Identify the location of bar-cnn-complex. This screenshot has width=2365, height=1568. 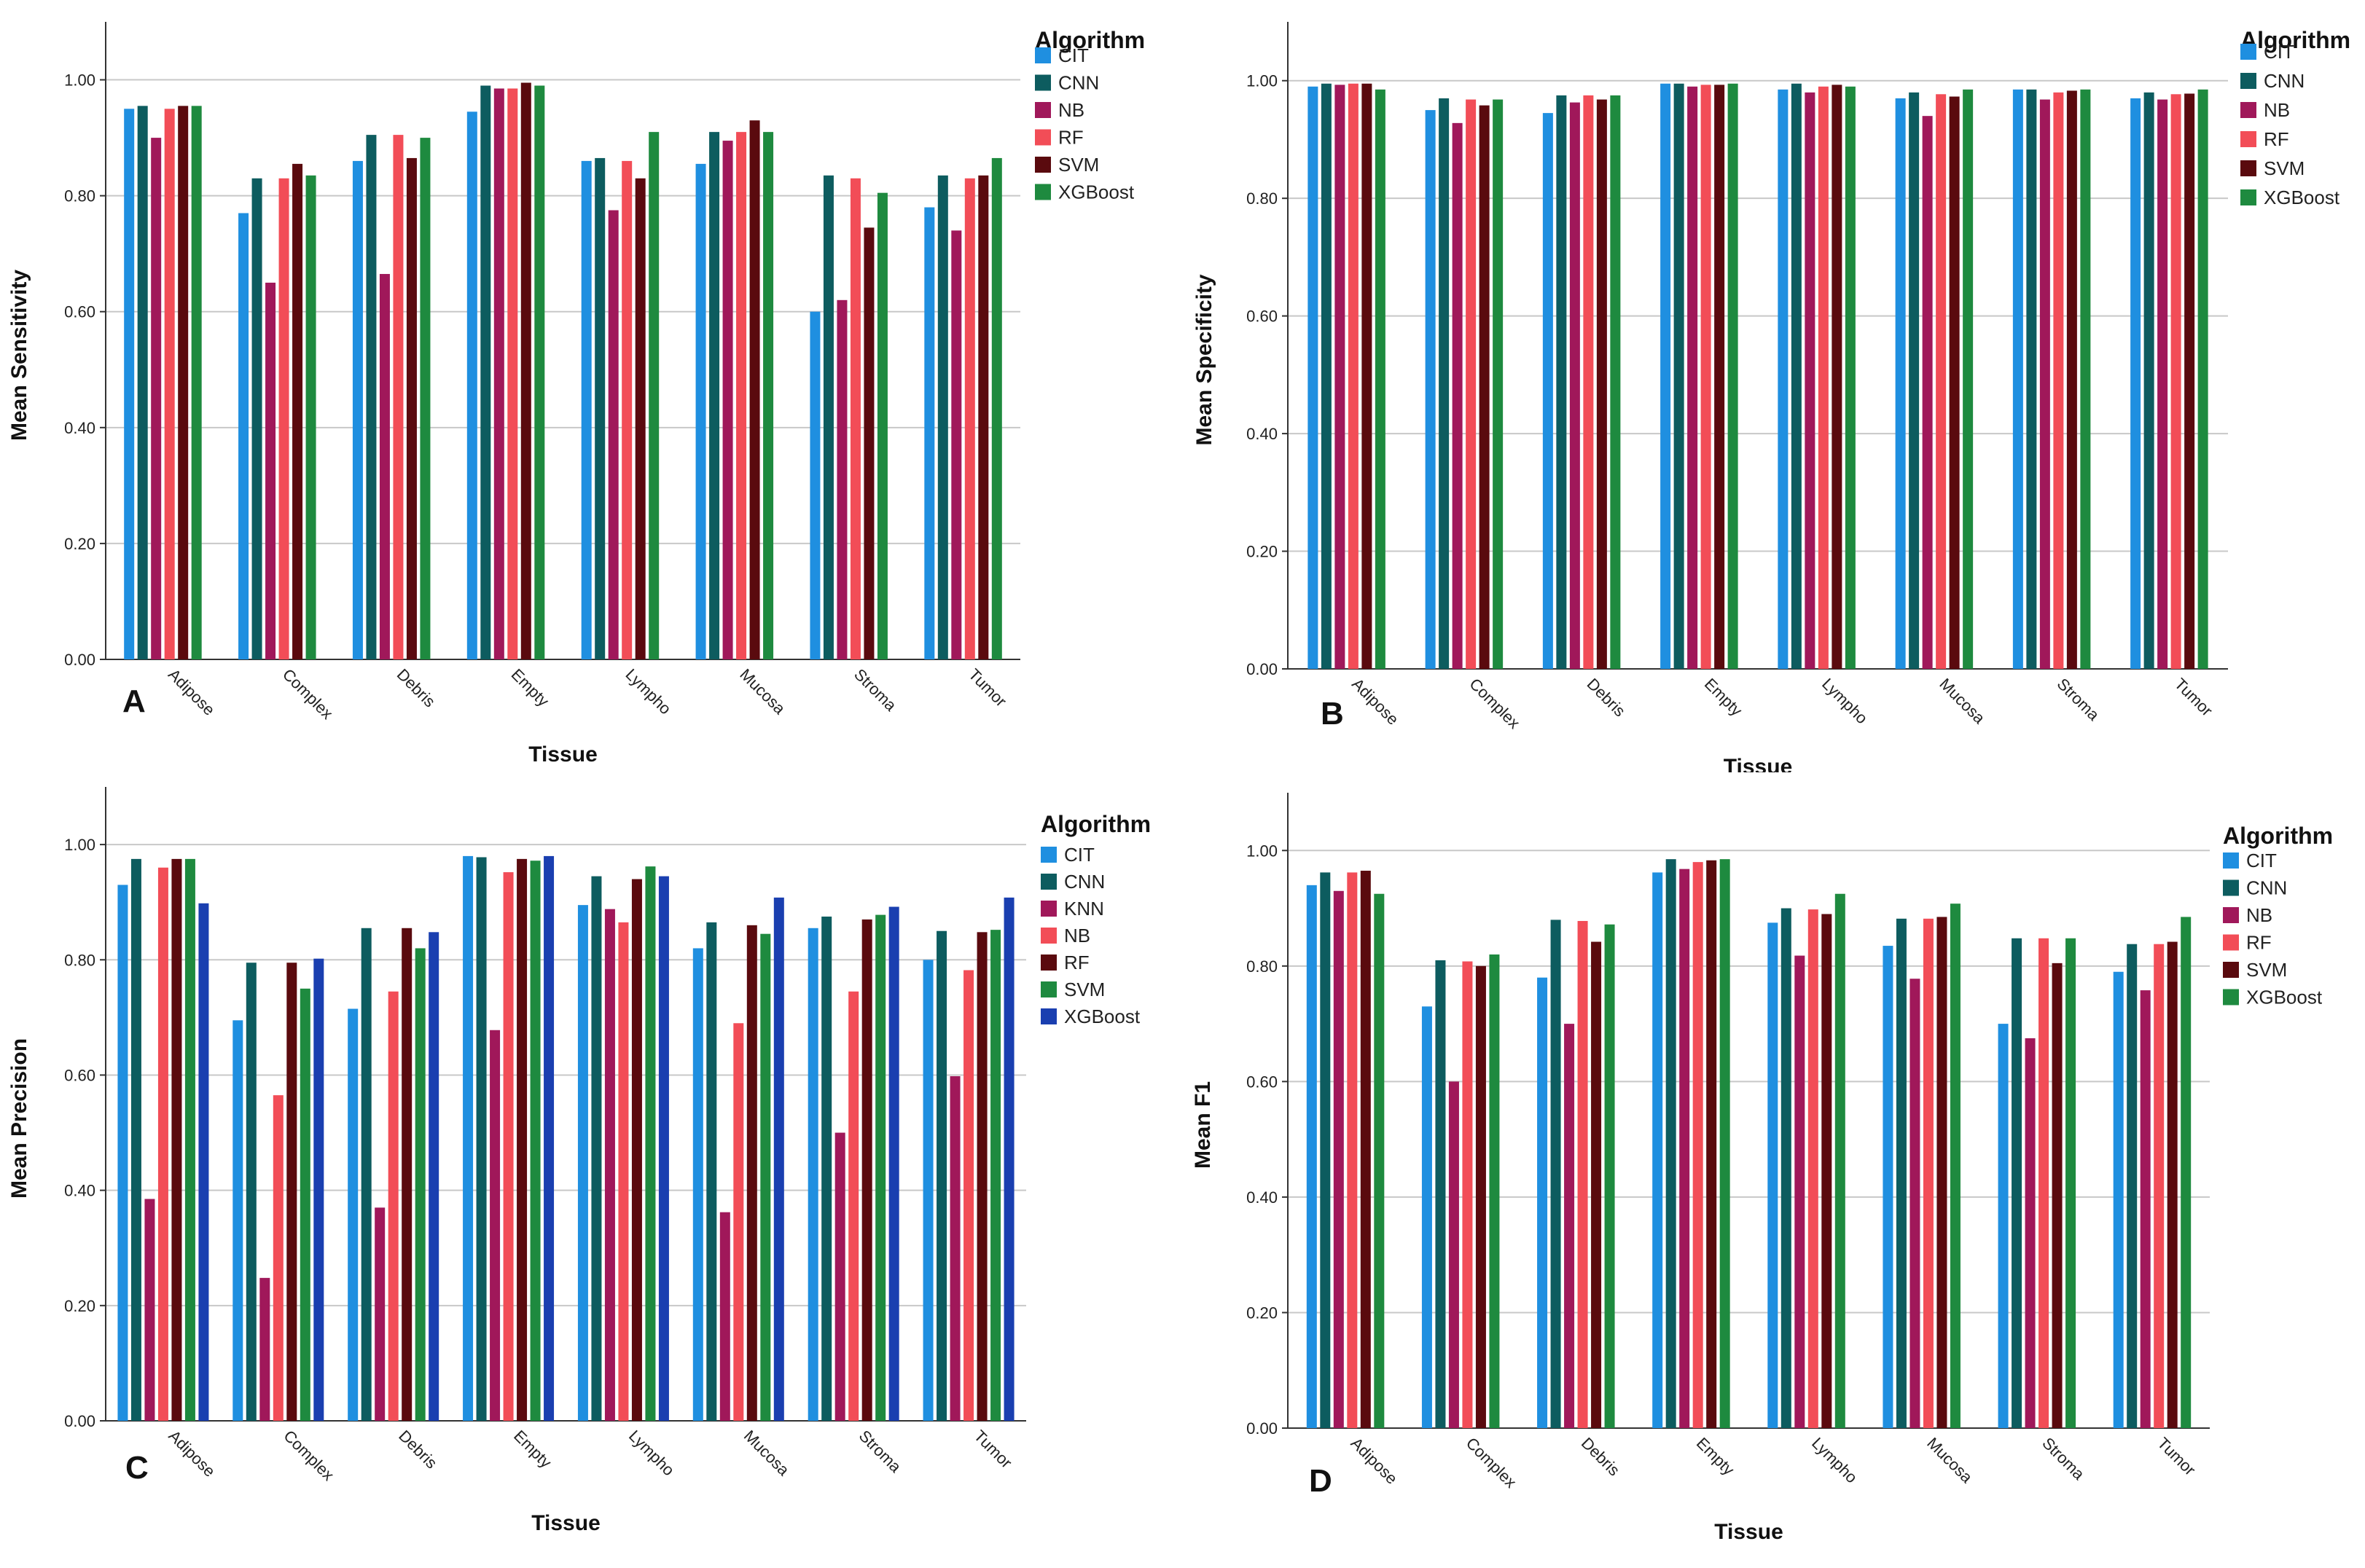
(1440, 1194).